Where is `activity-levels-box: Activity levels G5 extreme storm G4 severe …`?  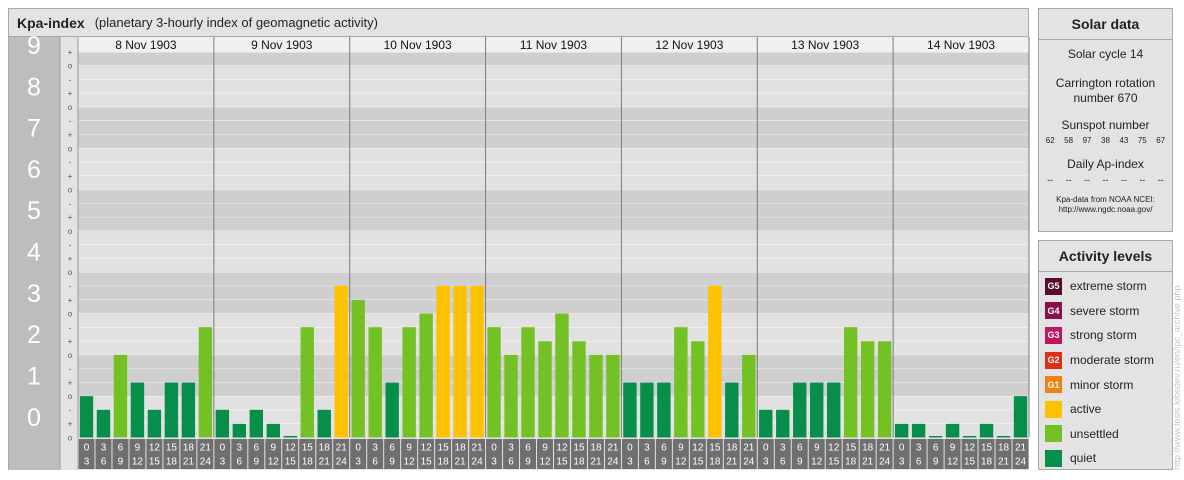 activity-levels-box: Activity levels G5 extreme storm G4 severe … is located at coordinates (1105, 355).